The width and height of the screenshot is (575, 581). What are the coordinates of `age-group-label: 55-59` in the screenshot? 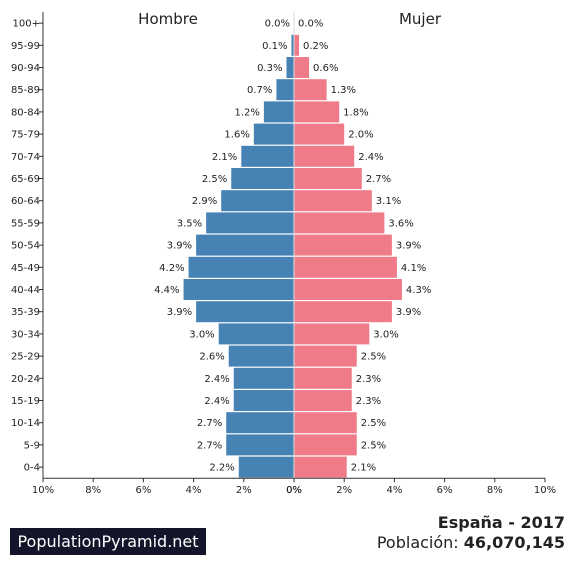 It's located at (25, 223).